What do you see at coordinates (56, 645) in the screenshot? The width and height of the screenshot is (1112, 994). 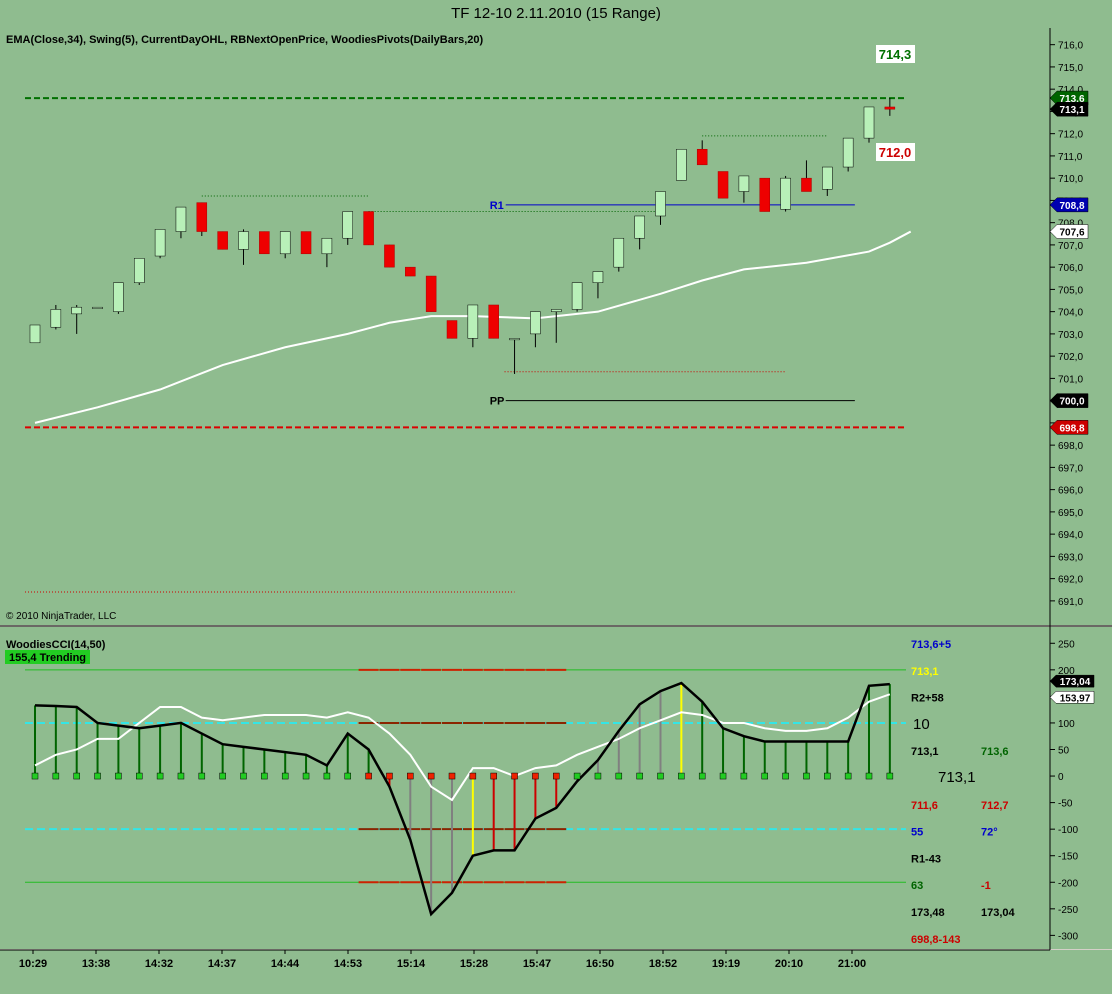 I see `cci-title: WoodiesCCI(14,50)` at bounding box center [56, 645].